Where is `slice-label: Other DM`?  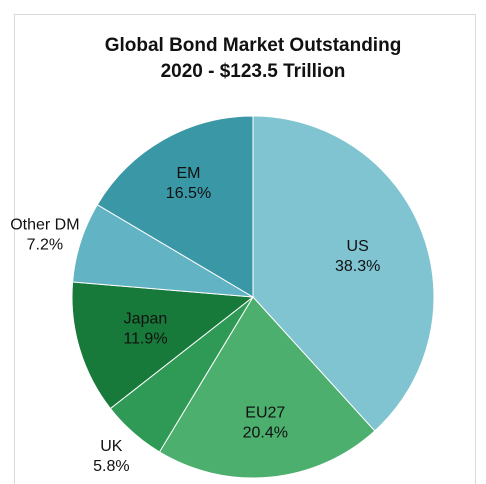
slice-label: Other DM is located at coordinates (44, 225).